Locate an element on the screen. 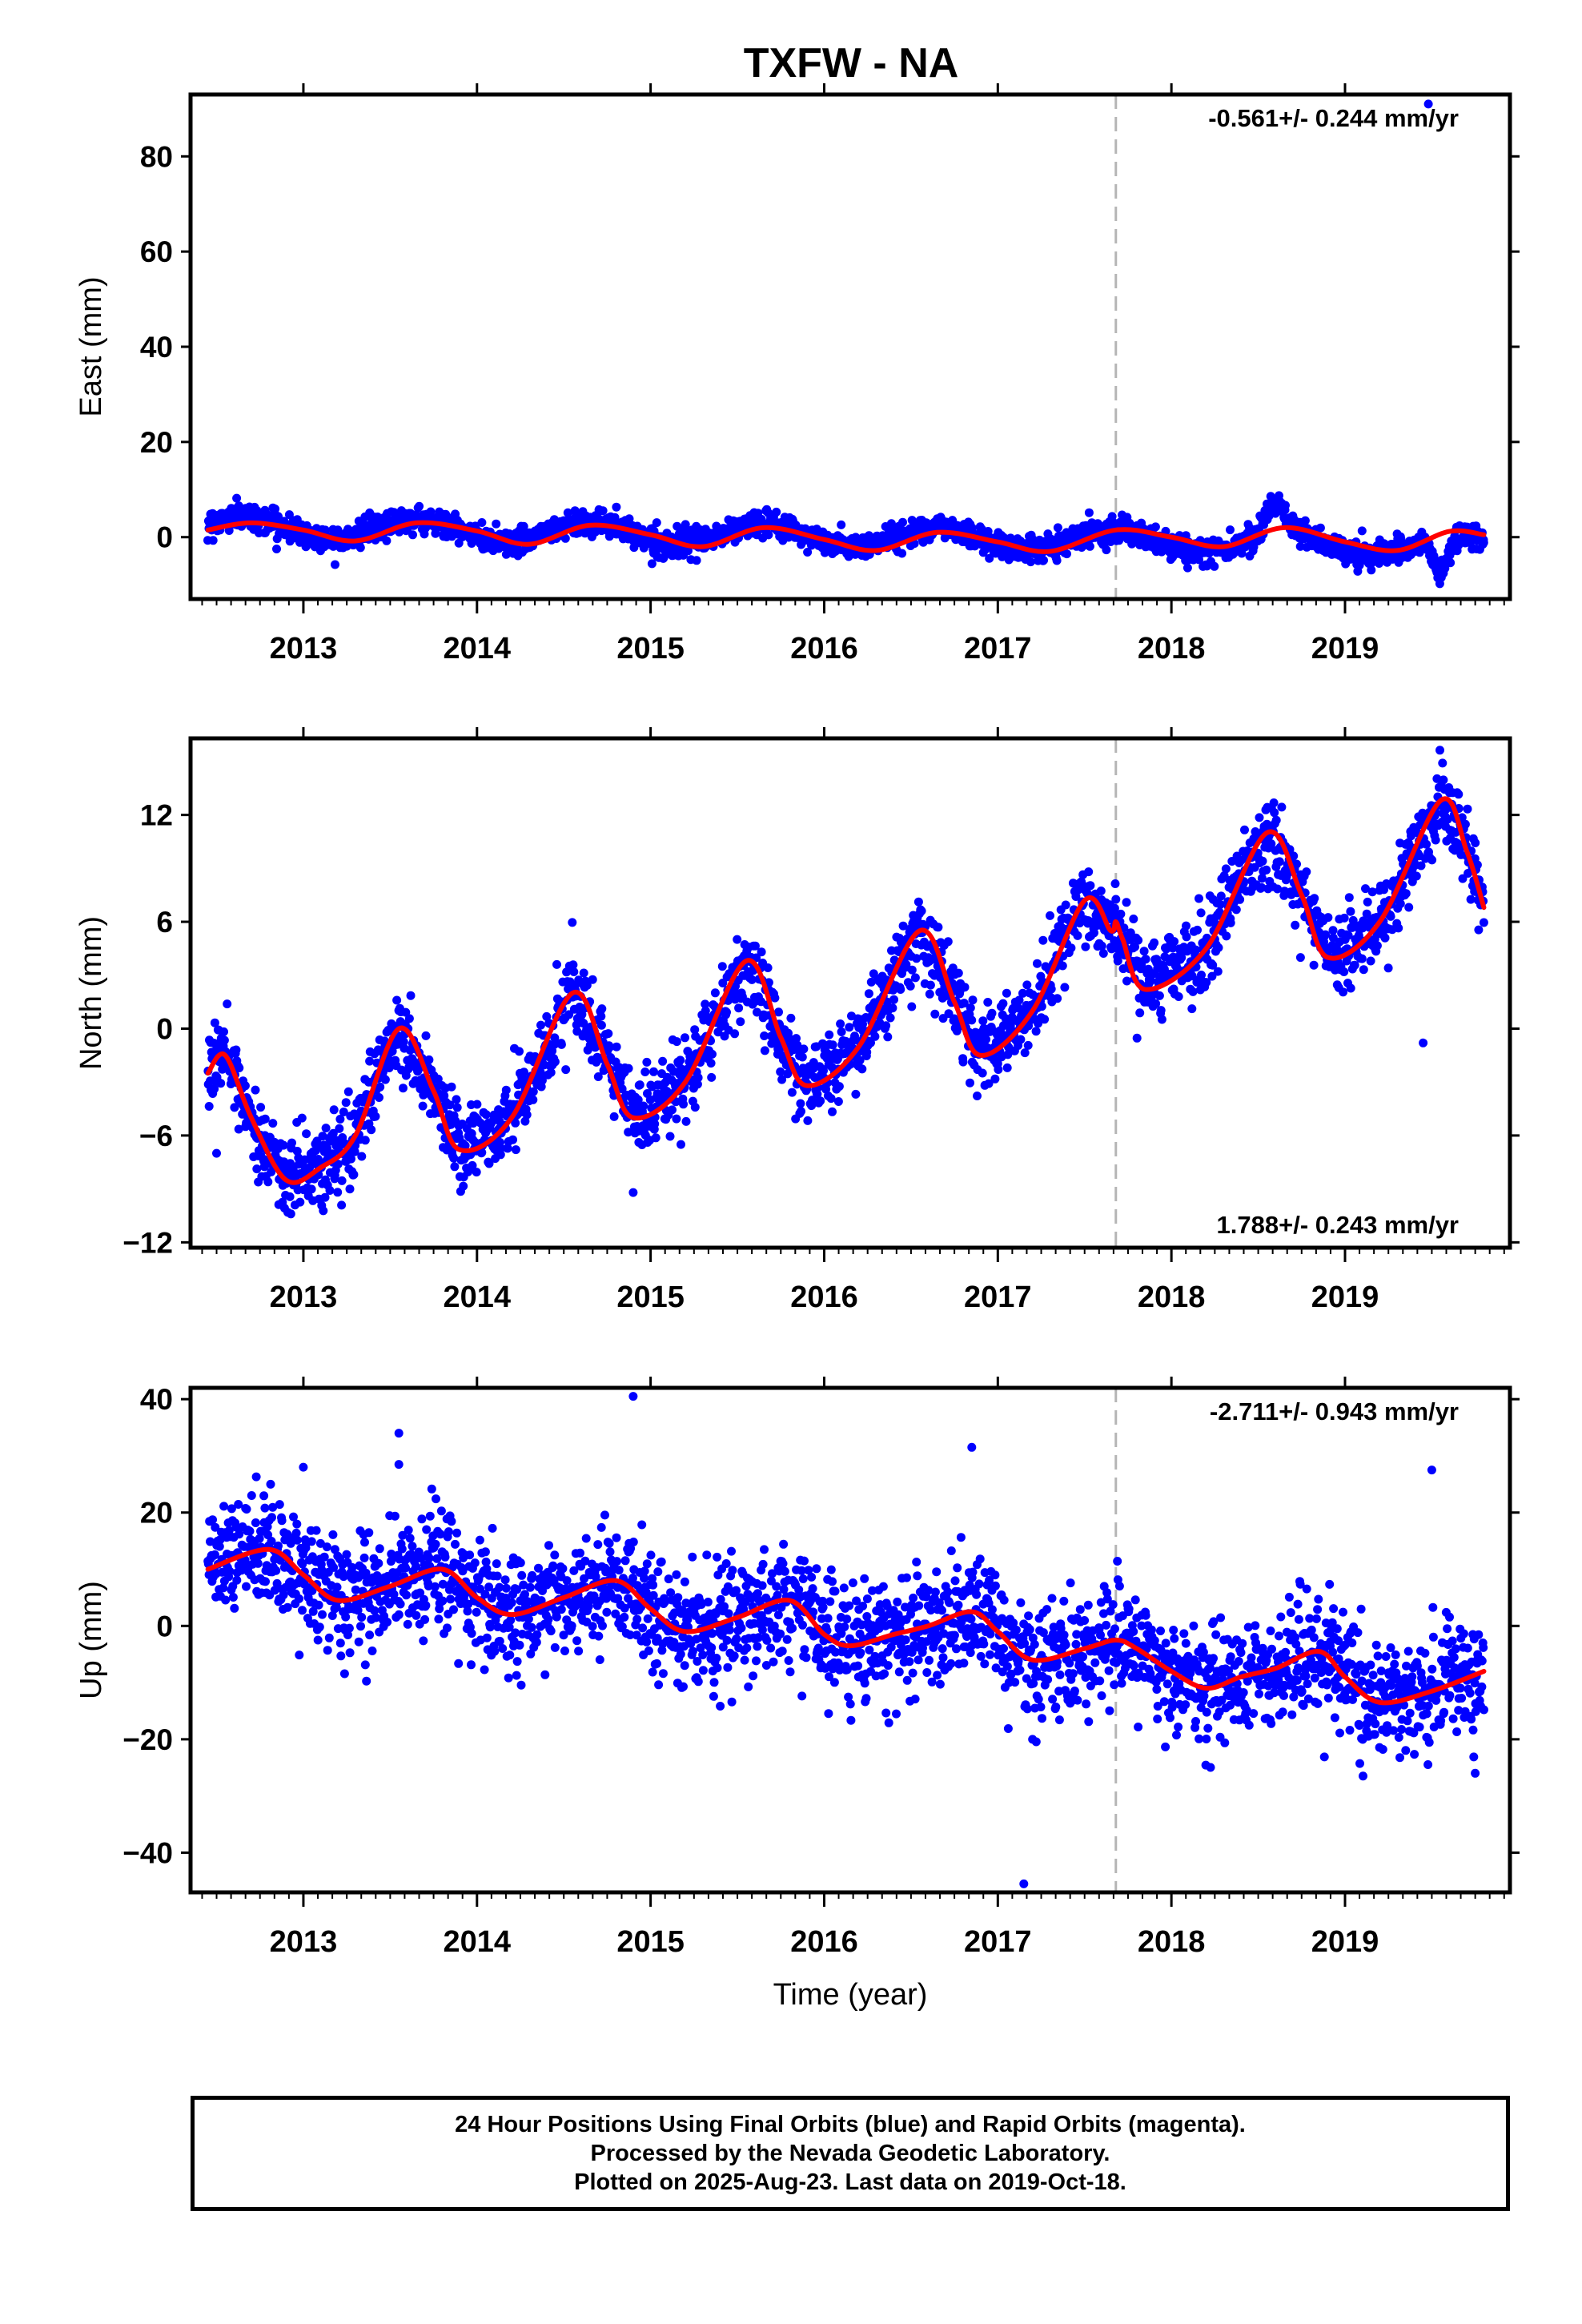  x-tick-label: 2013 is located at coordinates (304, 648).